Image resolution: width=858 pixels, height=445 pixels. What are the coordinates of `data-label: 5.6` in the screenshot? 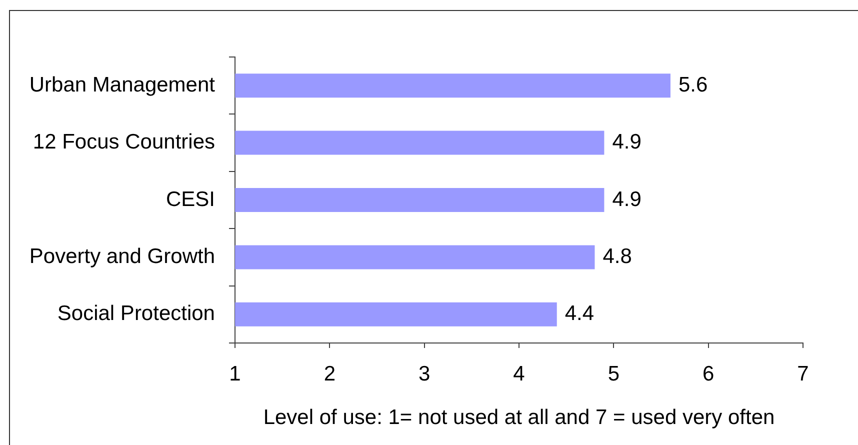 It's located at (693, 84).